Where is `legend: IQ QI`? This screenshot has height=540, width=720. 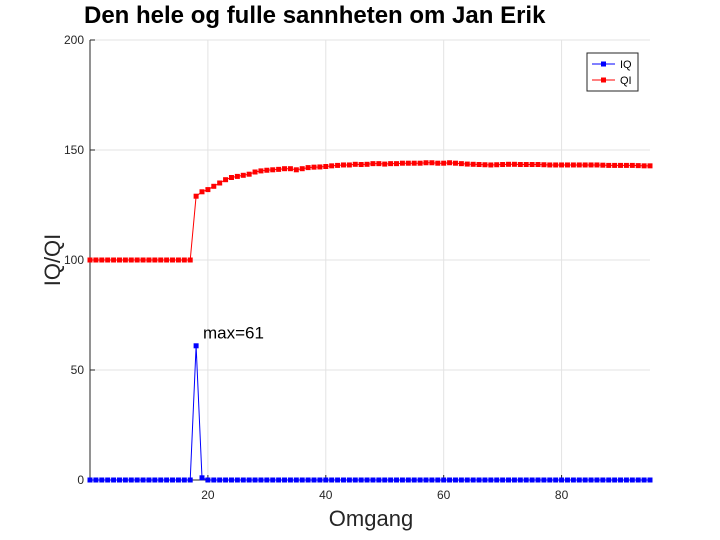 legend: IQ QI is located at coordinates (612, 72).